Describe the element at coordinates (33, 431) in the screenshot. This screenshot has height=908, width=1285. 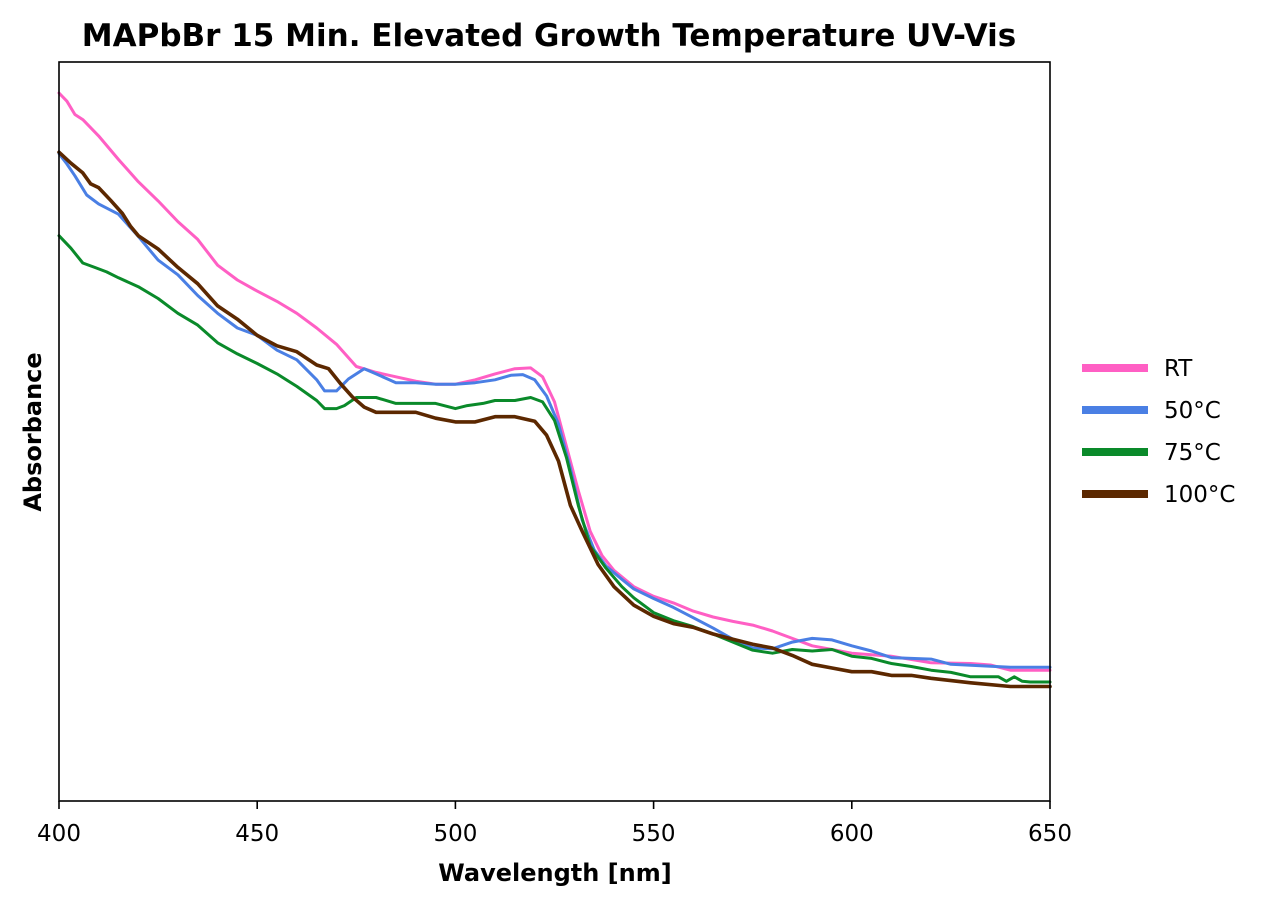
I see `y-axis-label: Absorbance` at that location.